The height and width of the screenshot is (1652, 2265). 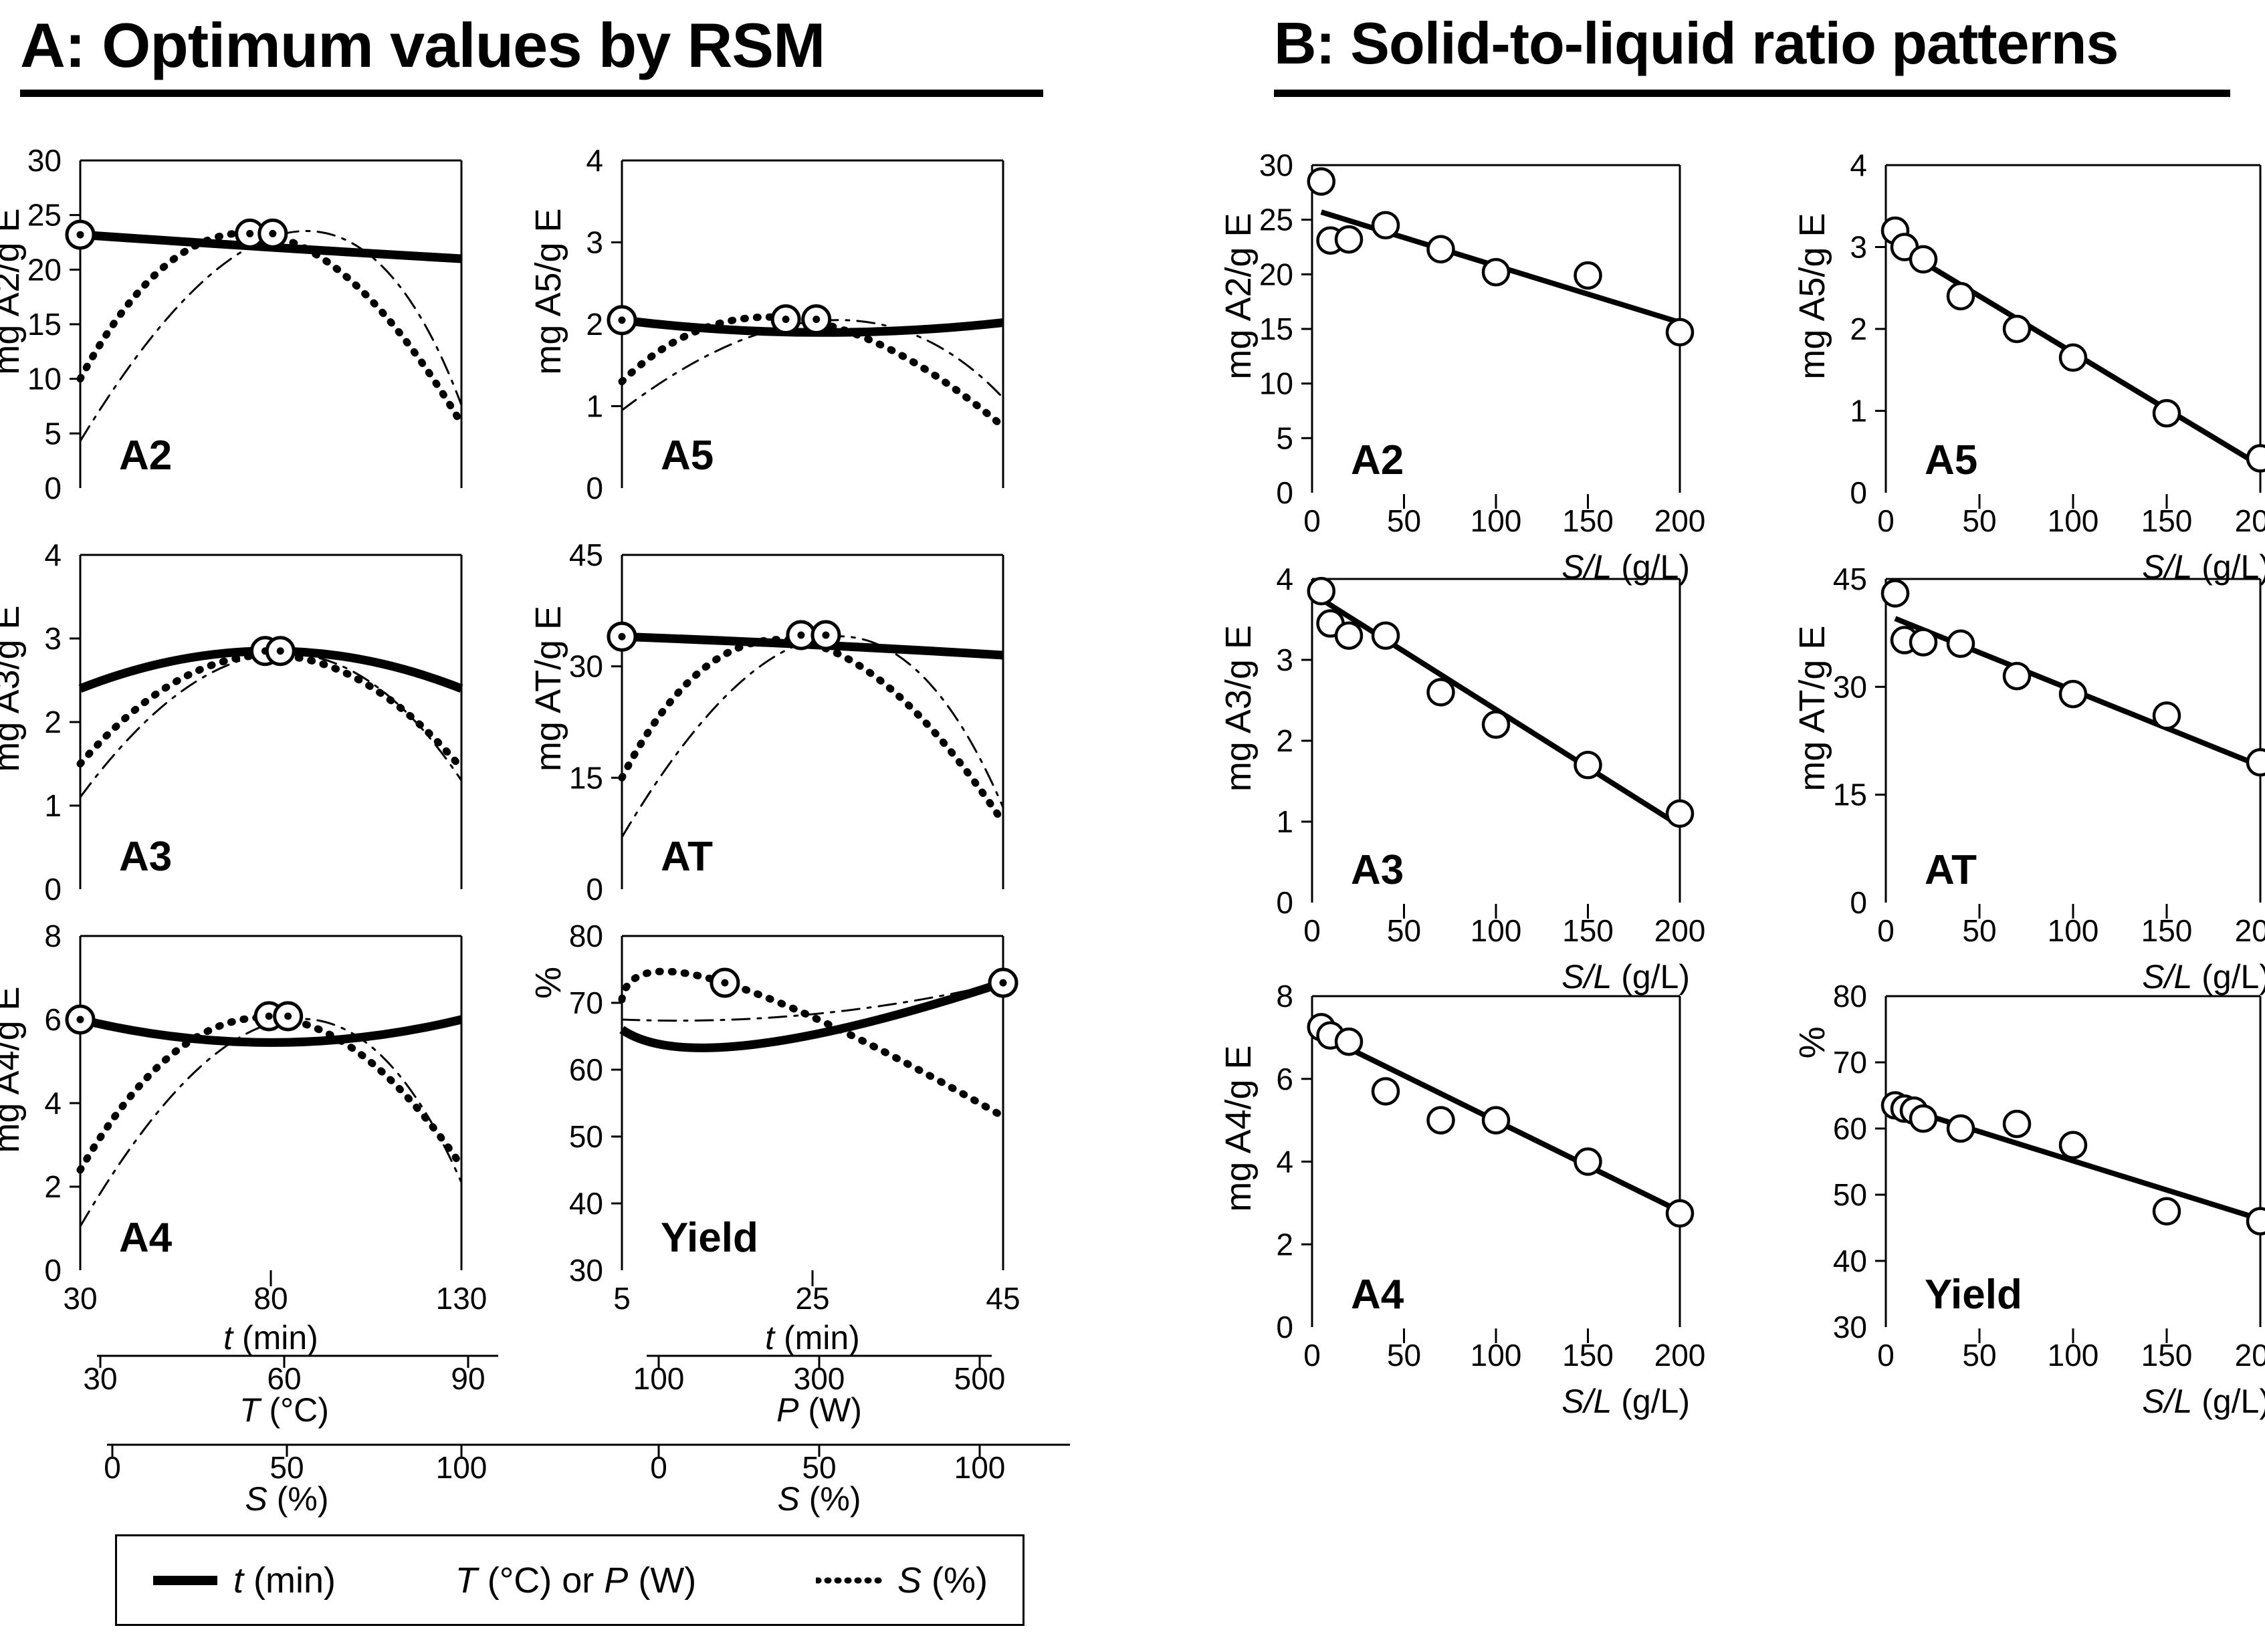 I want to click on svg-text: 45, so click(x=1003, y=1298).